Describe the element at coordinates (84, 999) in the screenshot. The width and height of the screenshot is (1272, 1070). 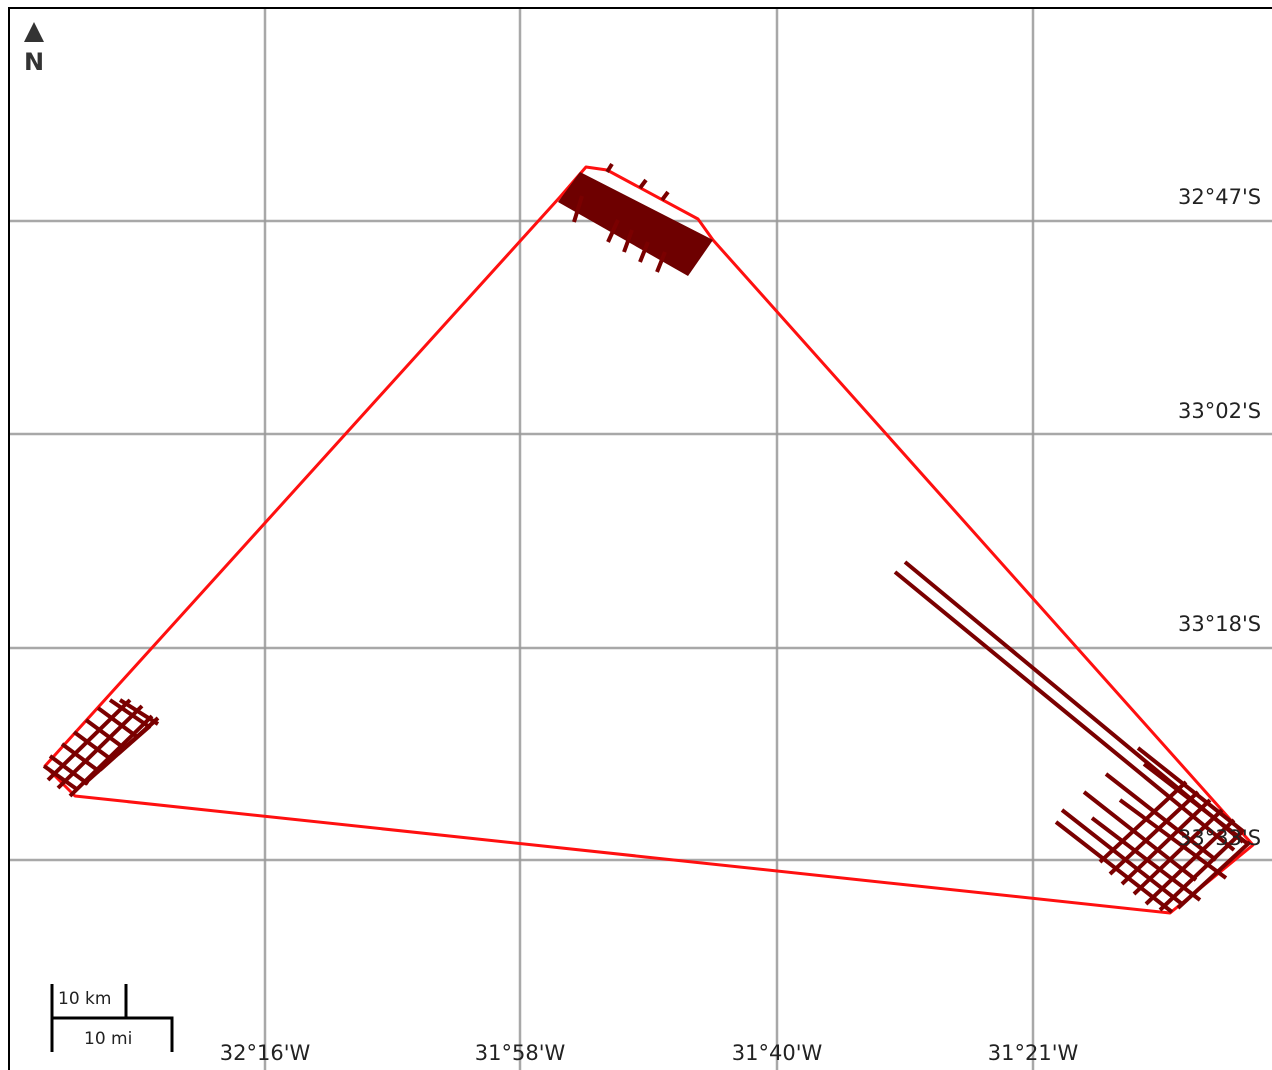
I see `scale-bar-km-label: 10 km` at that location.